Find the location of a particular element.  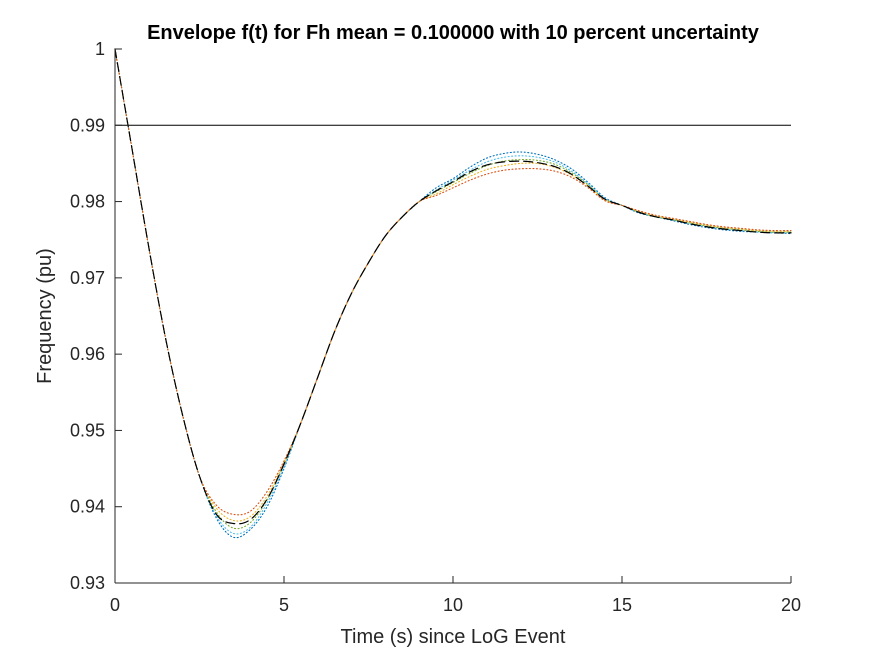

y-tick-label: 0.93 is located at coordinates (87, 583).